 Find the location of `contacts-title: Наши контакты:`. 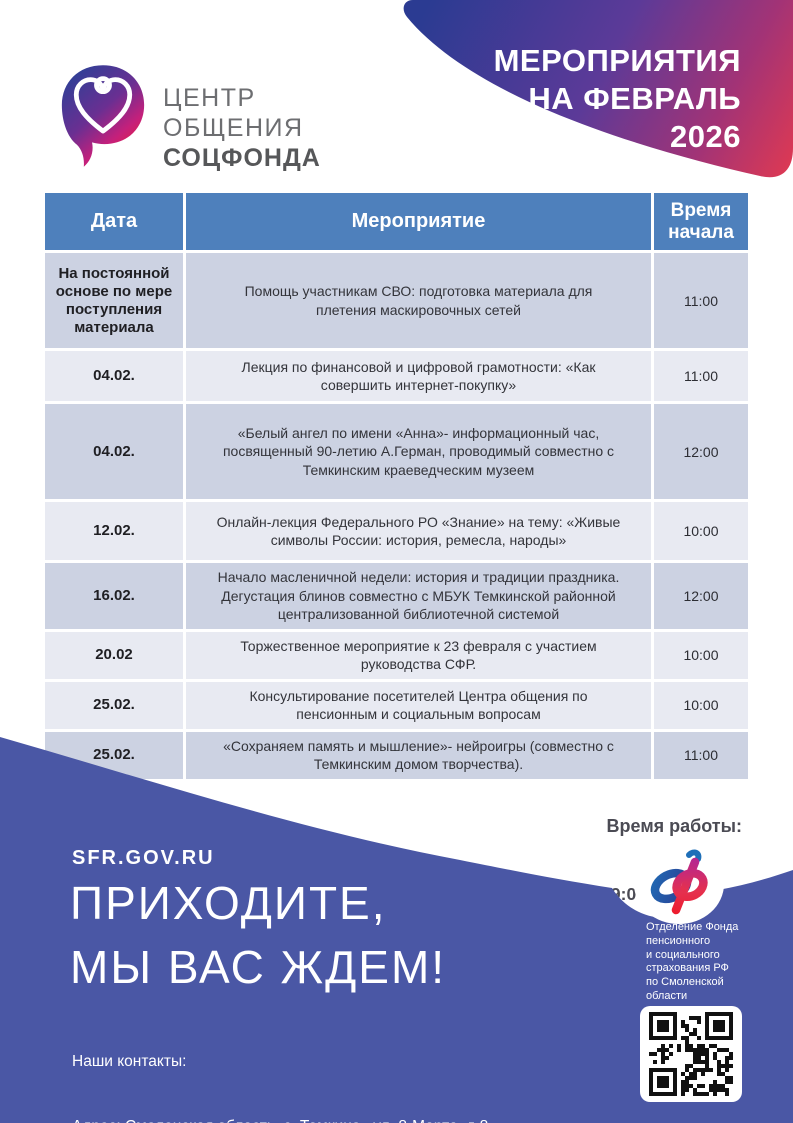

contacts-title: Наши контакты: is located at coordinates (129, 1061).